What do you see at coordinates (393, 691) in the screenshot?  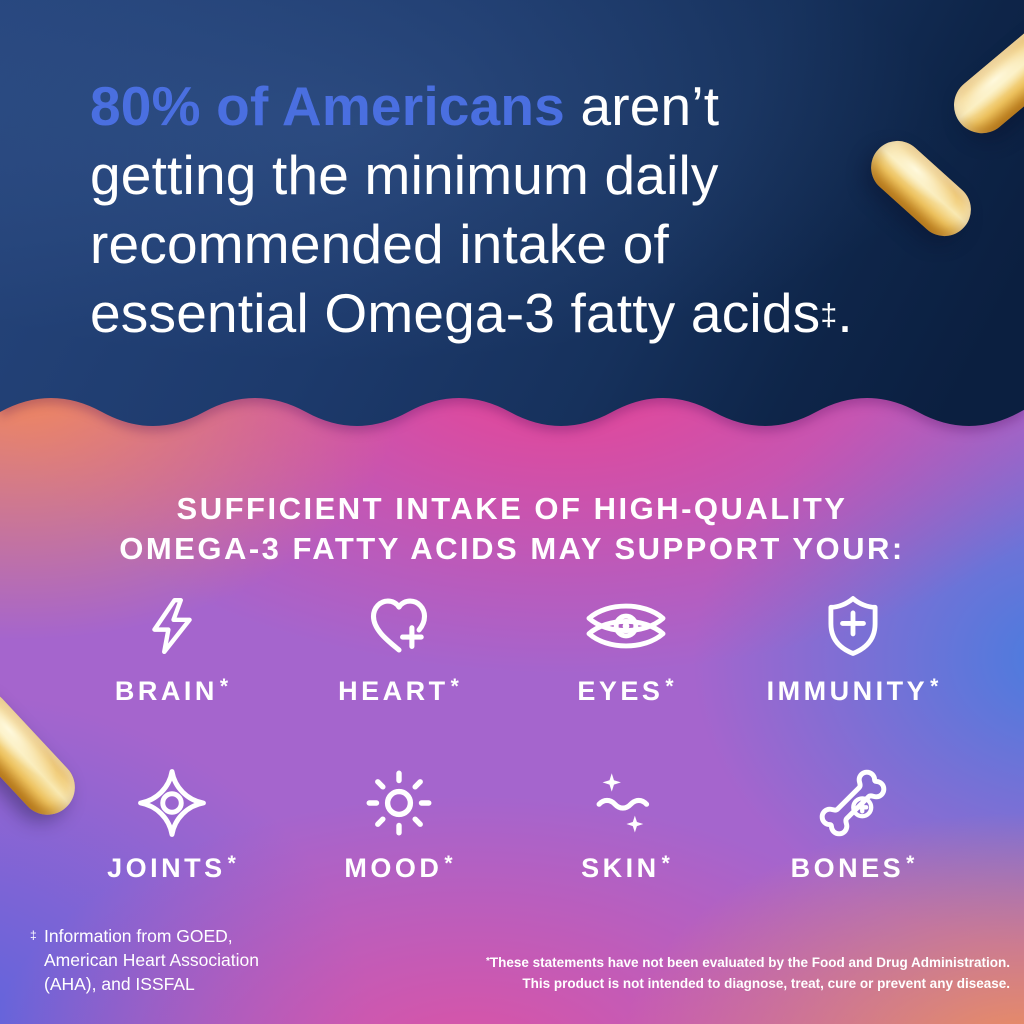 I see `benefit-label: HEART` at bounding box center [393, 691].